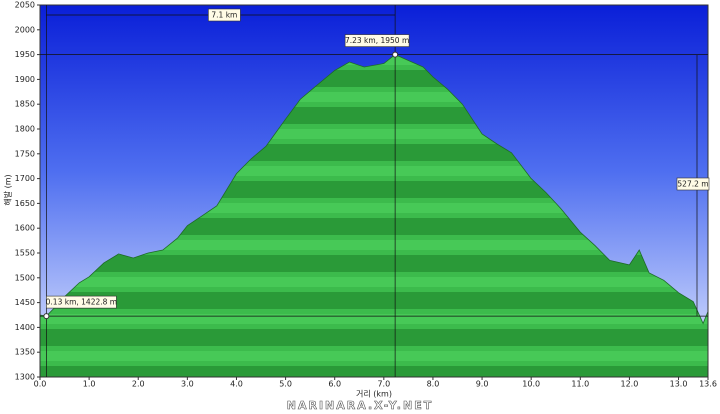  What do you see at coordinates (374, 394) in the screenshot?
I see `x-axis-label: 거리 (km)` at bounding box center [374, 394].